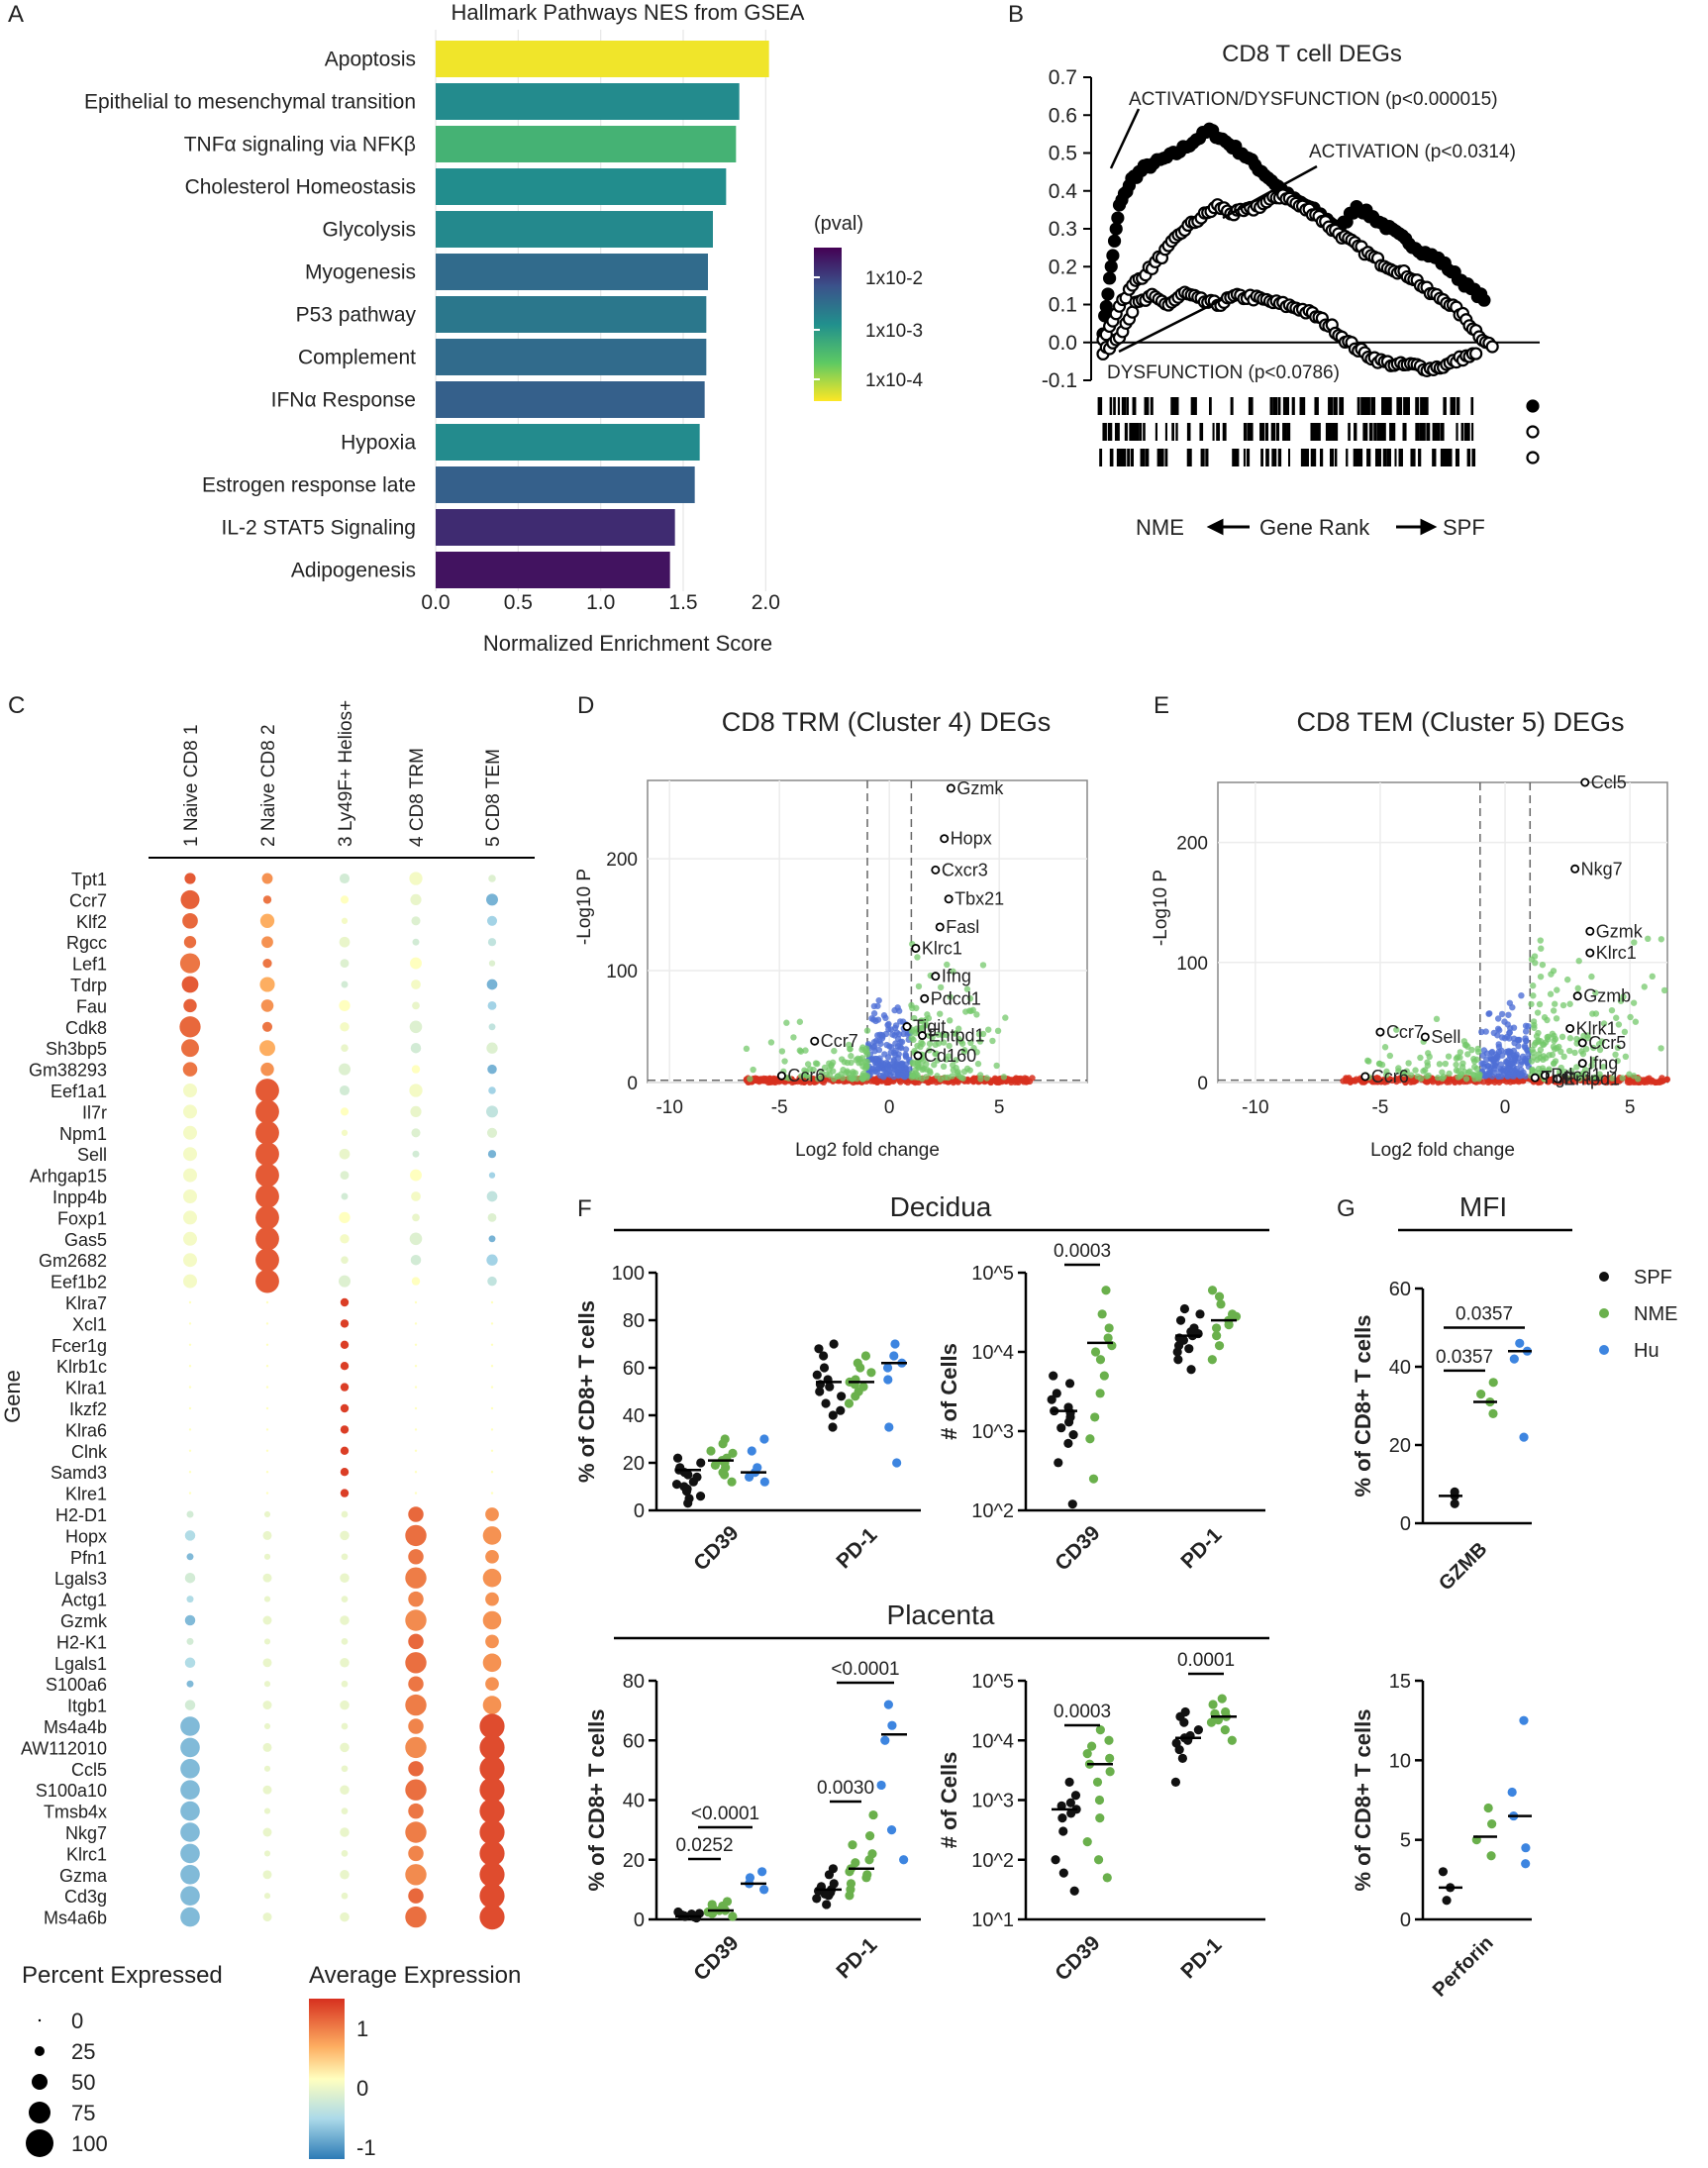 The height and width of the screenshot is (2168, 1708). Describe the element at coordinates (1604, 1350) in the screenshot. I see `legend-dot-hu` at that location.